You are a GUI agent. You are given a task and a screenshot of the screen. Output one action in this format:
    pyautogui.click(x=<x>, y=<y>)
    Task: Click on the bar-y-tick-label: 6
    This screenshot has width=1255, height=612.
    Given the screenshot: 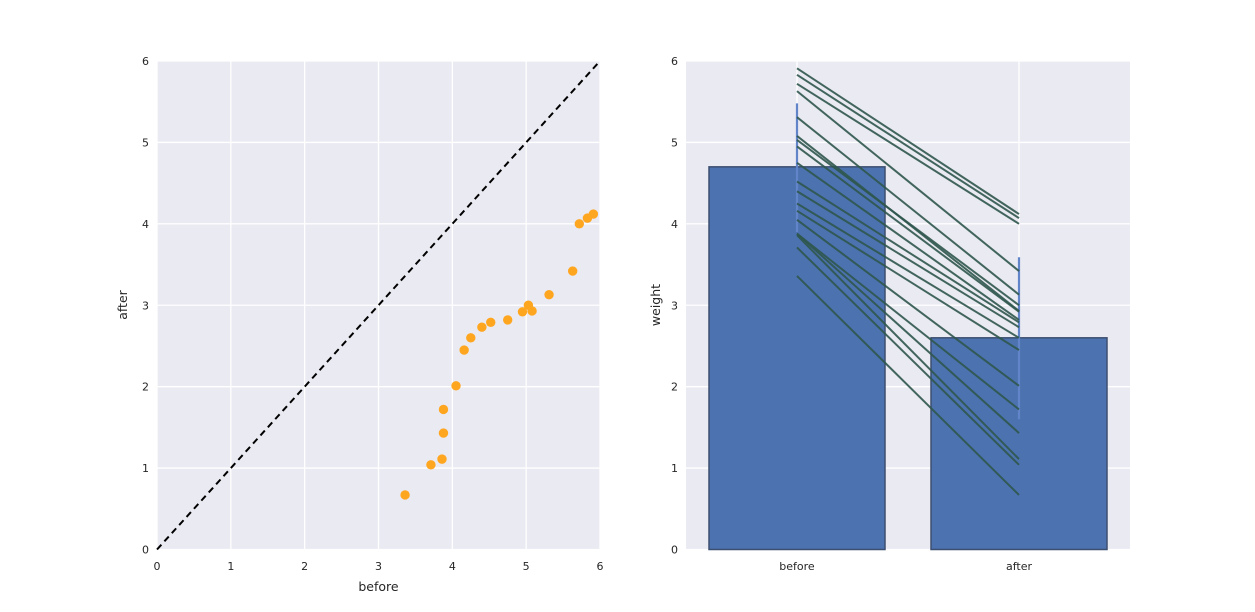 What is the action you would take?
    pyautogui.click(x=674, y=61)
    